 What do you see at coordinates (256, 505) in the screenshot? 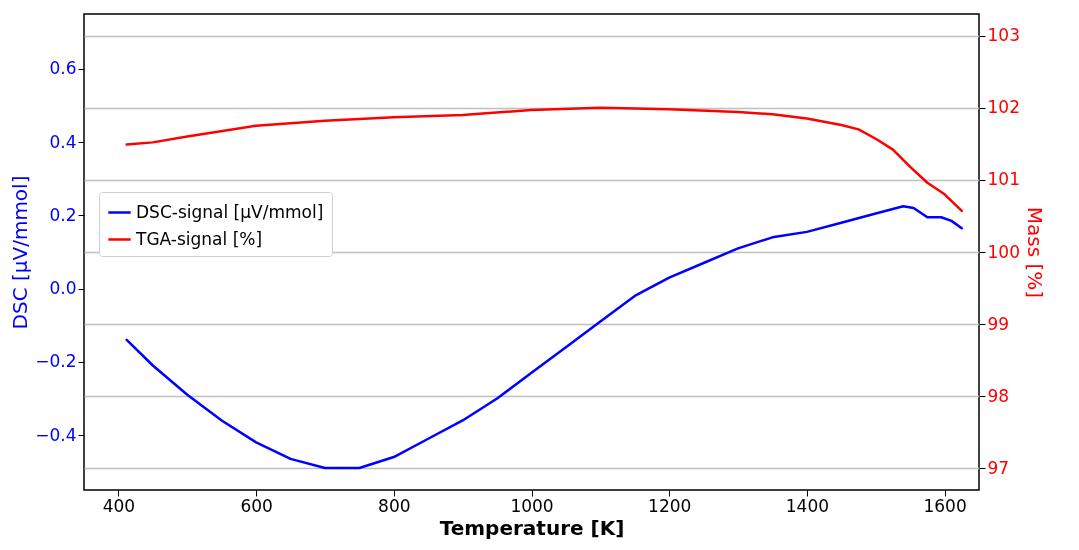
I see `x-tick-label: 600` at bounding box center [256, 505].